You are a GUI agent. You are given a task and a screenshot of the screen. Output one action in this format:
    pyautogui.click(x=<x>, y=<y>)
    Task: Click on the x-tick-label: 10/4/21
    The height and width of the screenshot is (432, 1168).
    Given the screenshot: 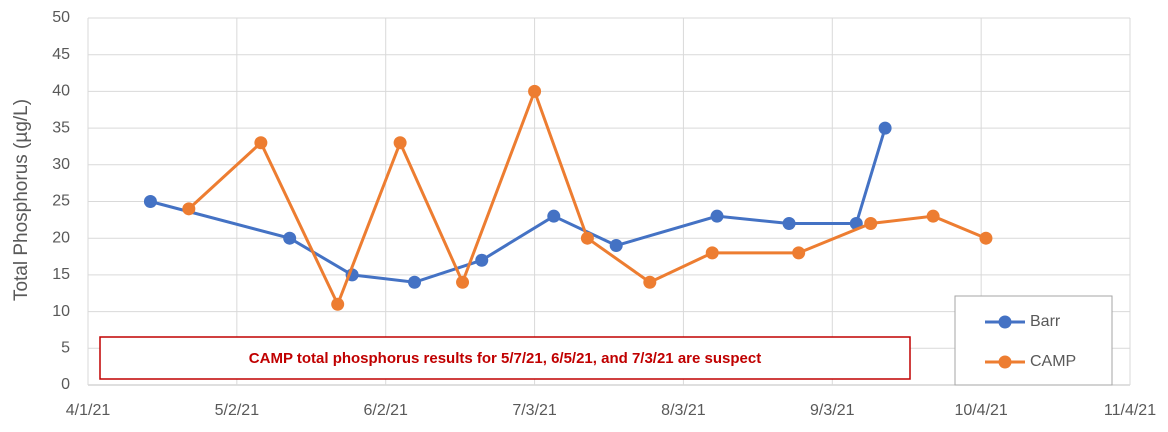 What is the action you would take?
    pyautogui.click(x=980, y=410)
    